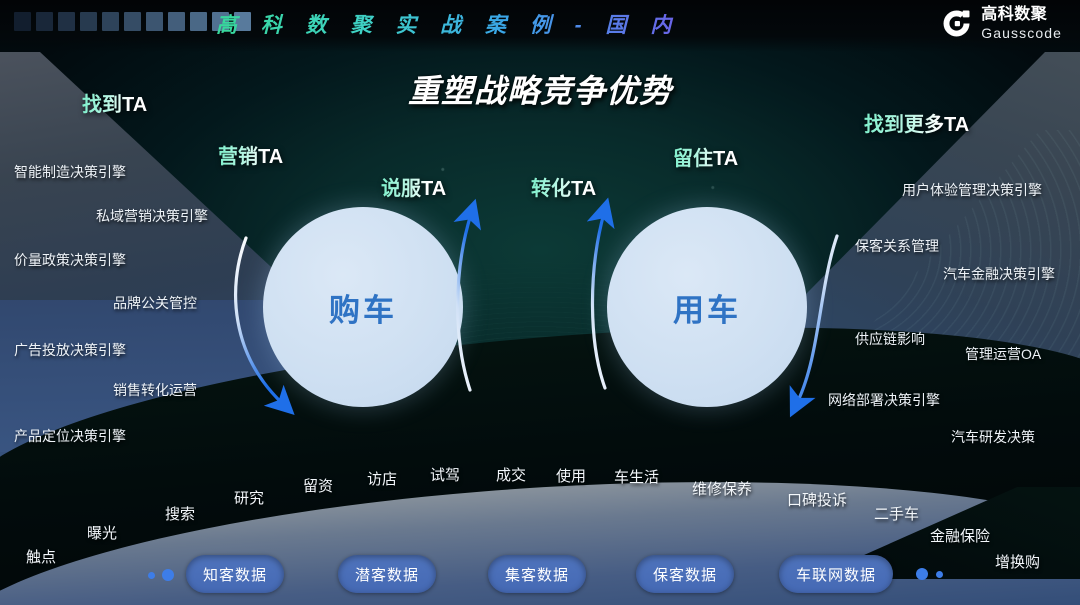 This screenshot has width=1080, height=605. I want to click on stage-circle-label: 购车, so click(363, 310).